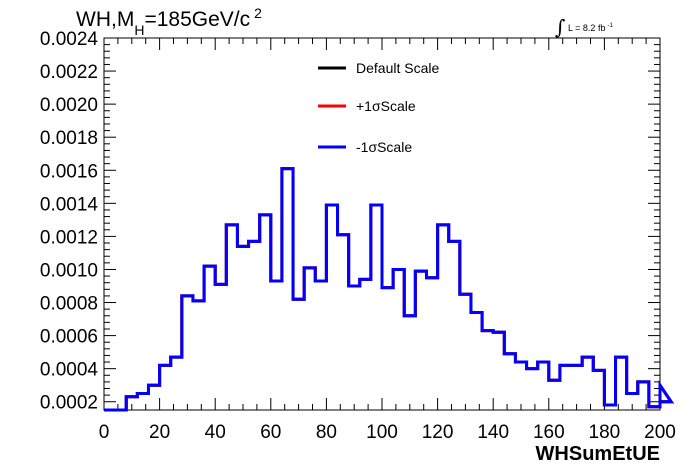 The image size is (696, 472). What do you see at coordinates (69, 204) in the screenshot?
I see `y-tick-label: 0.0014` at bounding box center [69, 204].